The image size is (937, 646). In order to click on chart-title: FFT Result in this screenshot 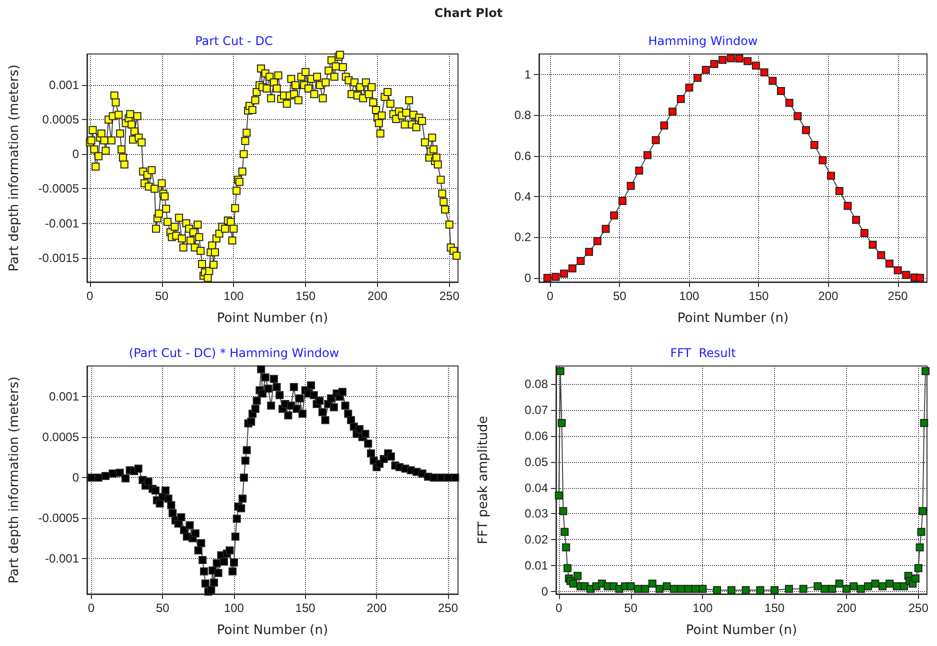, I will do `click(703, 353)`.